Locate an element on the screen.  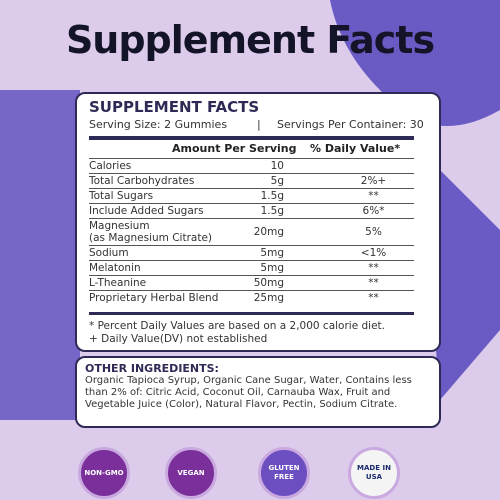
fact-row: Total Sugars 1.5g ** is located at coordinates (251, 196).